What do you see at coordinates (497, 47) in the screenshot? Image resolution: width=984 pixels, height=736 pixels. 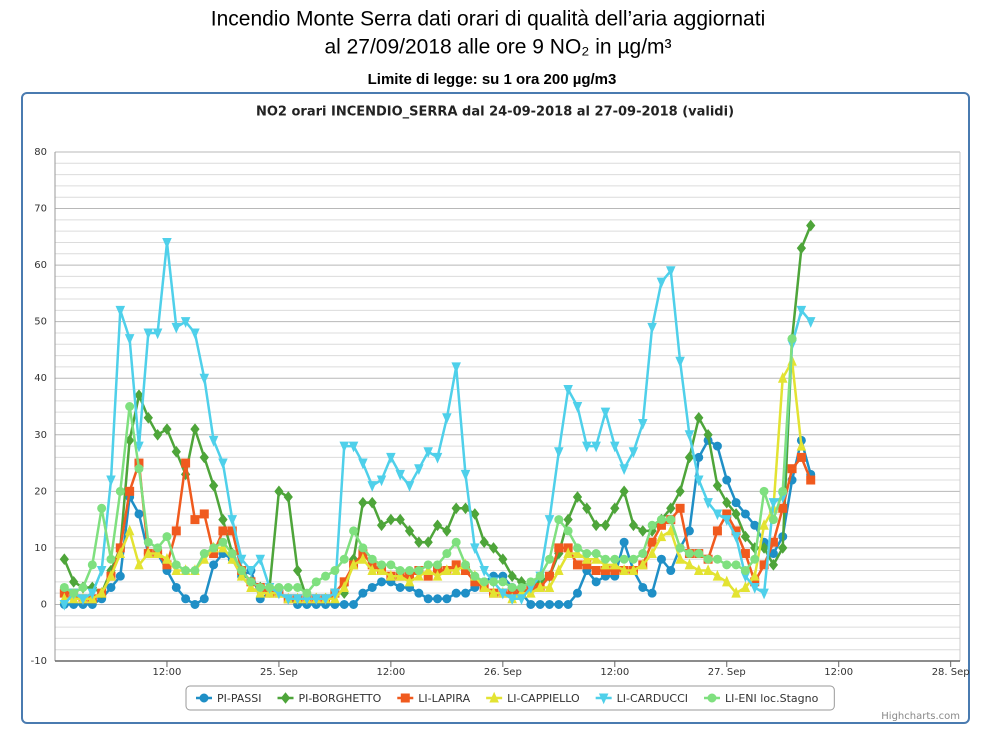 I see `page-subtitle: al 27/09/2018 alle ore 9 NO₂ in µg/m³` at bounding box center [497, 47].